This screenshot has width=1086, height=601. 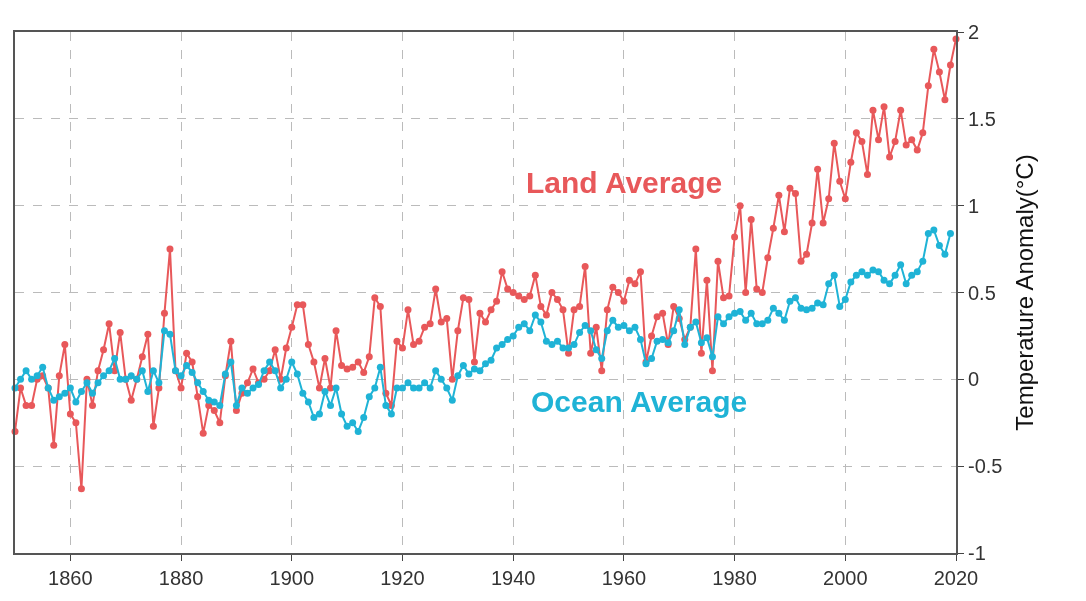 I want to click on y-axis-title: Temperature Anomaly(°C), so click(x=1025, y=292).